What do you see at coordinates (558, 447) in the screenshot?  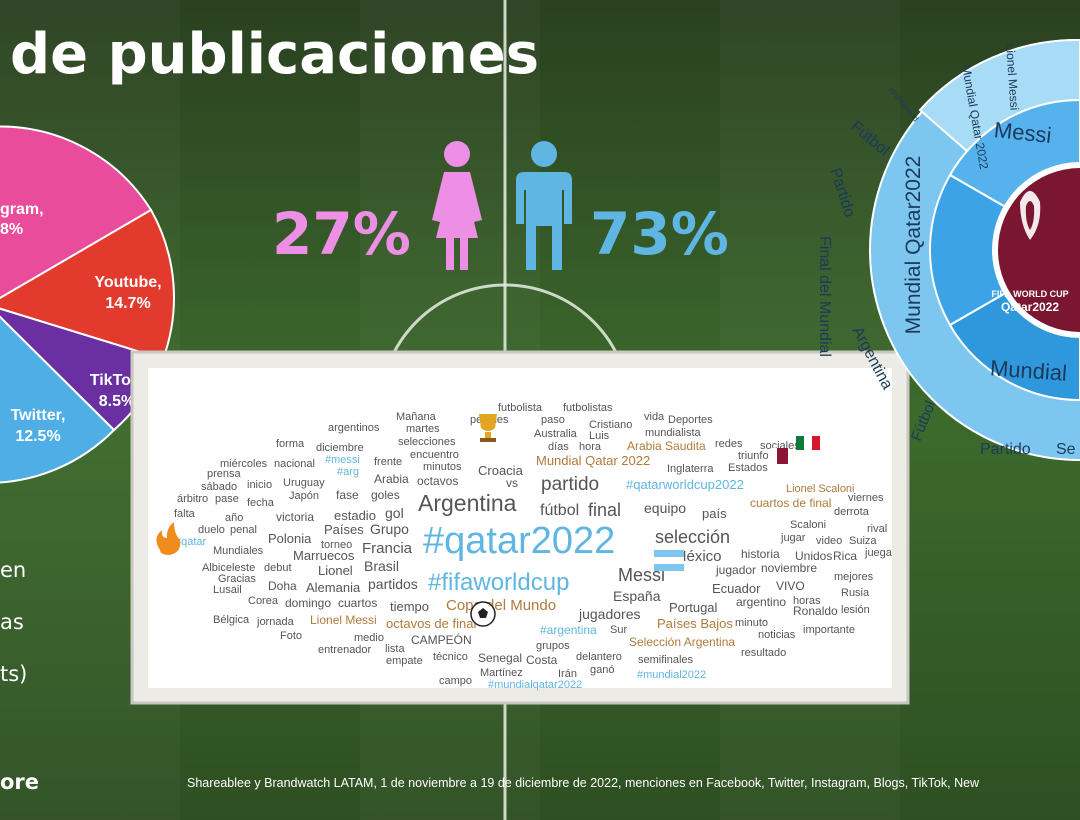 I see `word-cloud-term: días` at bounding box center [558, 447].